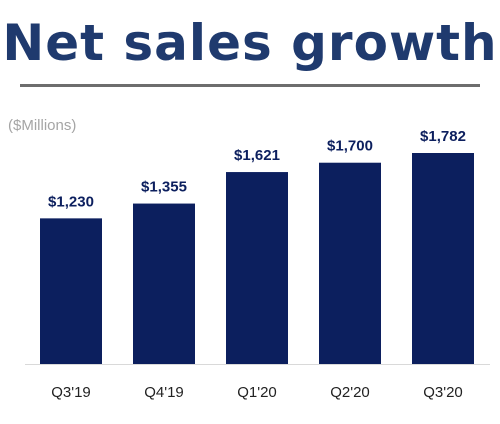  Describe the element at coordinates (164, 392) in the screenshot. I see `x-tick-label: Q4'19` at that location.